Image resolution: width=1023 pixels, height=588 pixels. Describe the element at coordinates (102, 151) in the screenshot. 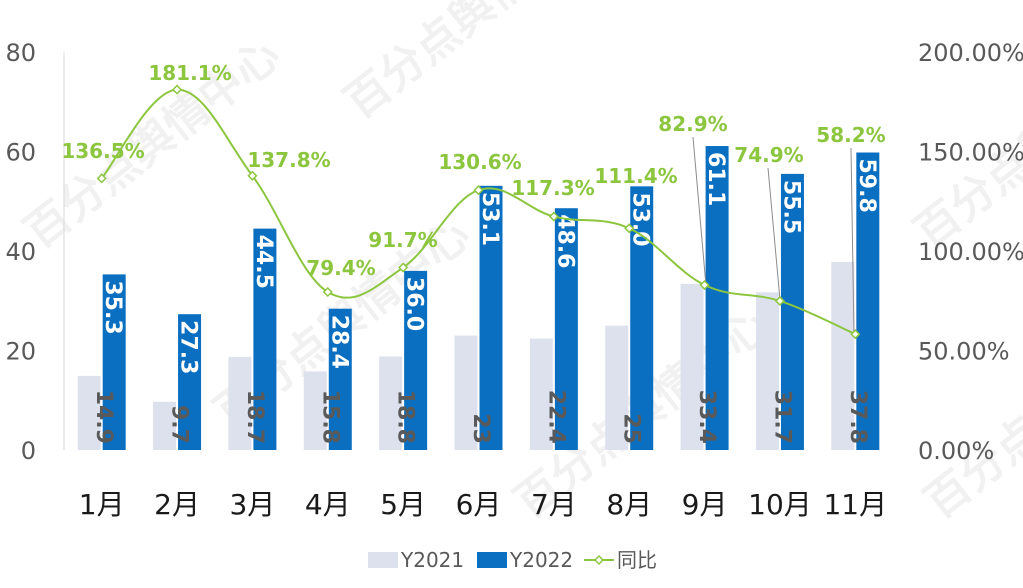

I see `data-label-yoy: 136.5%` at that location.